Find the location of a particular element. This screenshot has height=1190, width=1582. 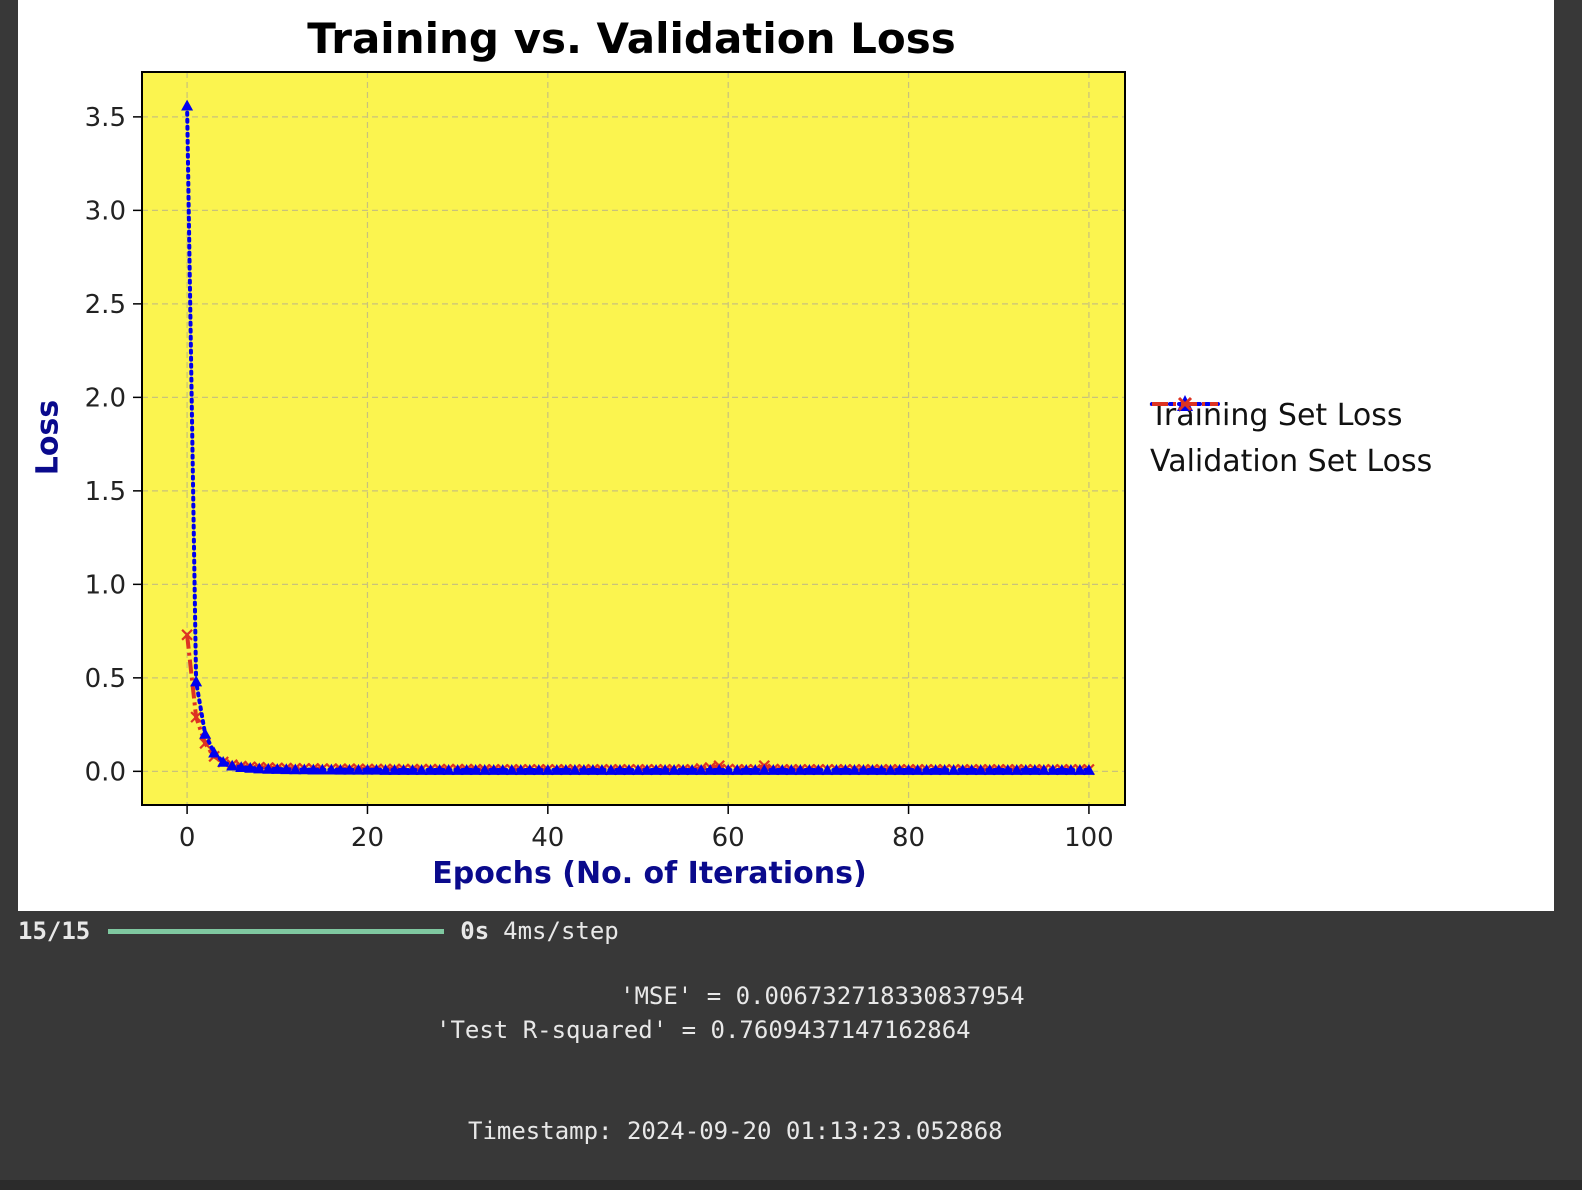

y-axis-label: Loss is located at coordinates (48, 437).